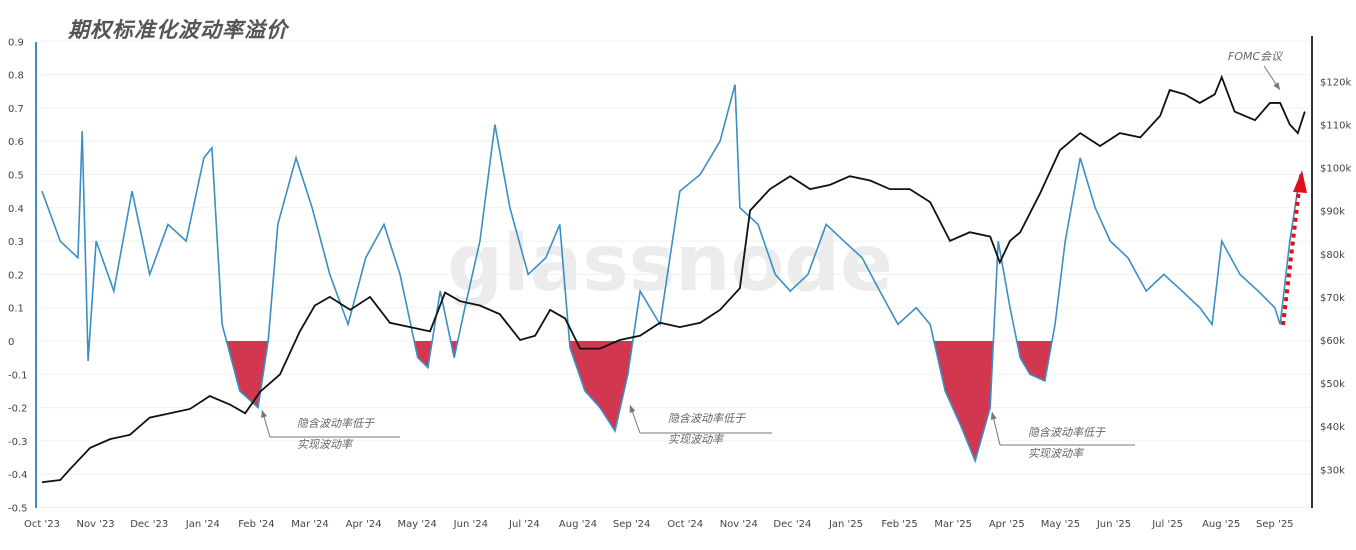 The image size is (1356, 550). I want to click on y-left-tick-label: 0.2, so click(16, 275).